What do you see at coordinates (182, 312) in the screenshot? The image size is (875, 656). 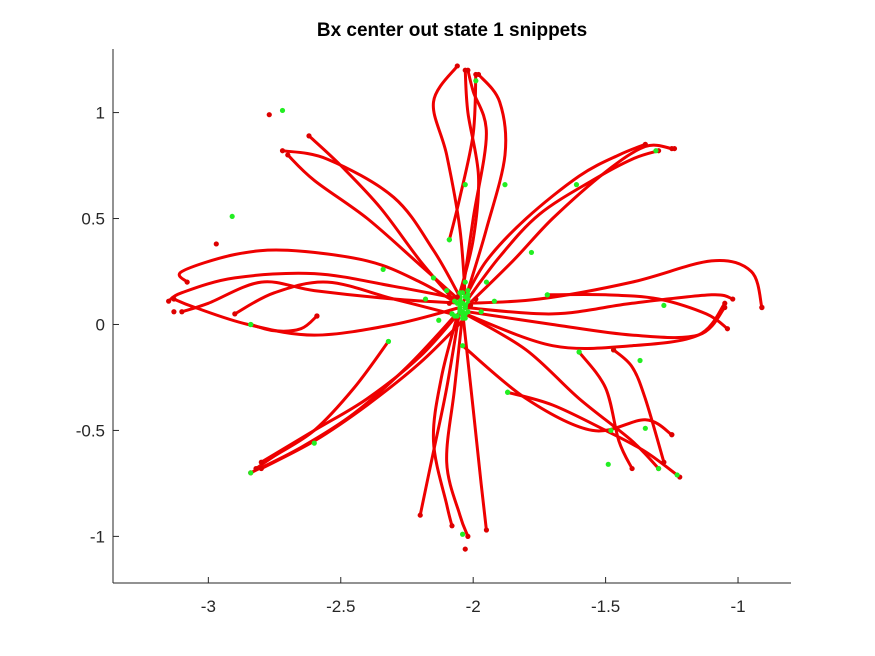 I see `trajectory-6-end-marker` at bounding box center [182, 312].